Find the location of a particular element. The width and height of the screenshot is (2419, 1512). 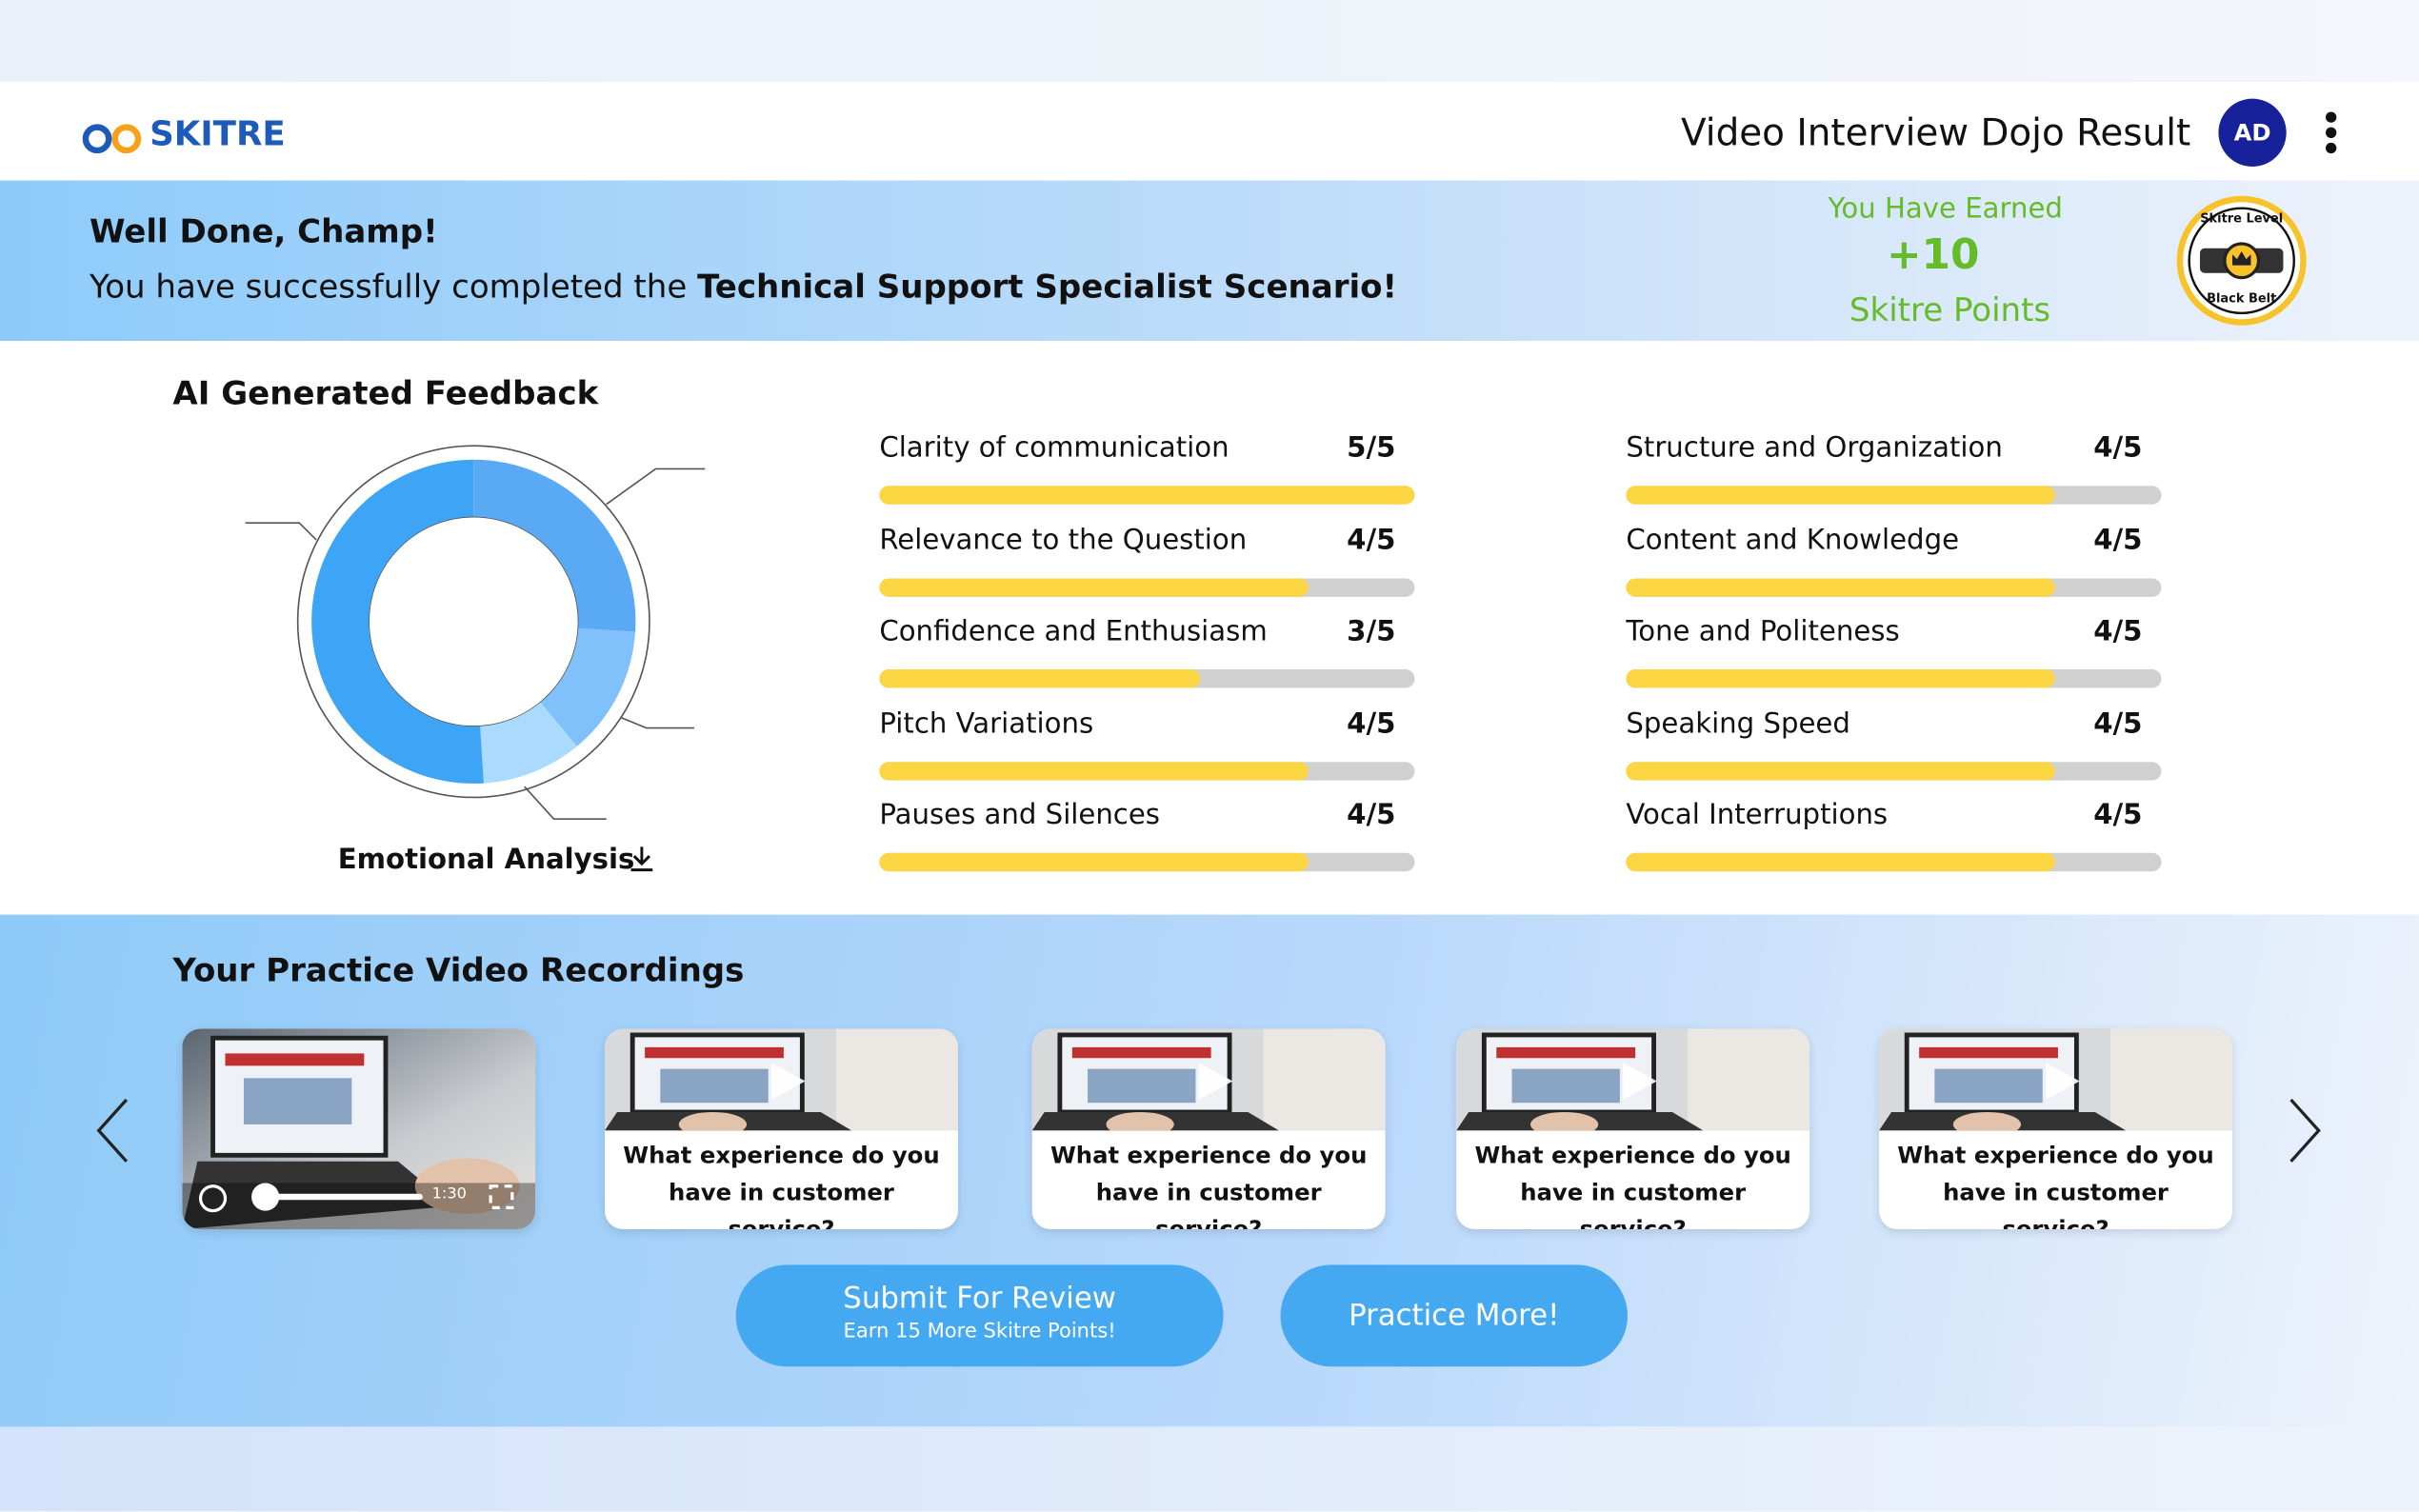

points-unit: Skitre Points is located at coordinates (1950, 310).